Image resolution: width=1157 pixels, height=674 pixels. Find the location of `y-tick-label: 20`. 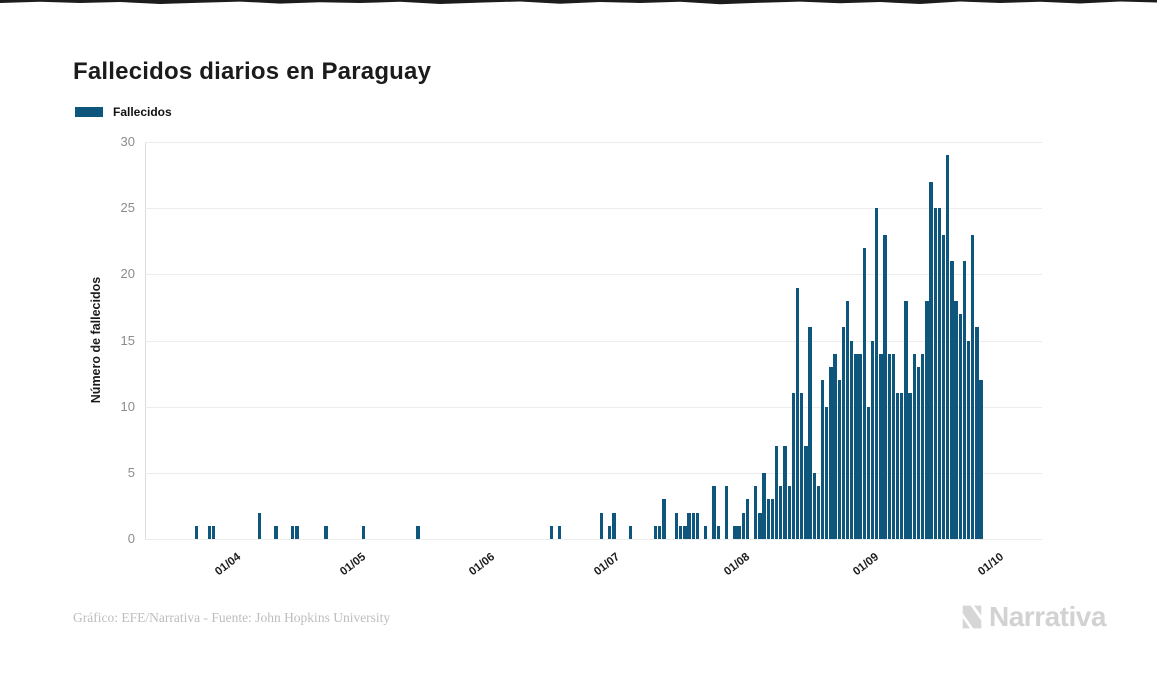

y-tick-label: 20 is located at coordinates (127, 274).